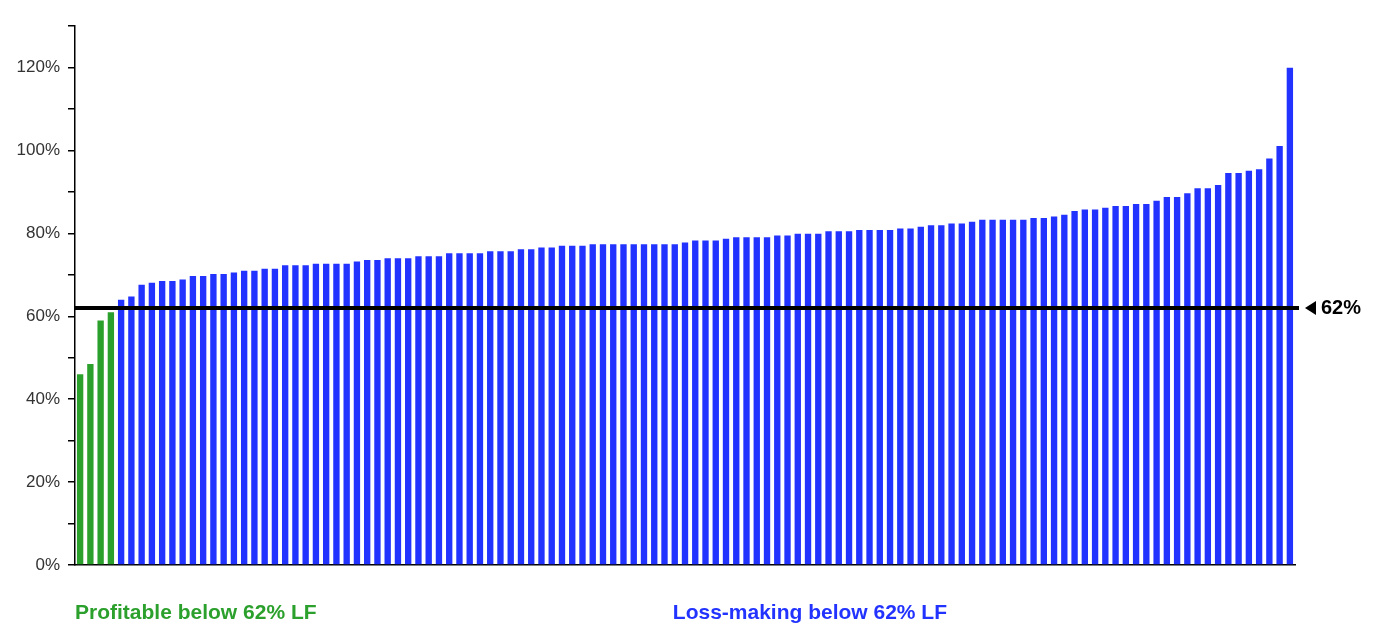 This screenshot has width=1383, height=631. Describe the element at coordinates (38, 150) in the screenshot. I see `y-tick-label: 100%` at that location.